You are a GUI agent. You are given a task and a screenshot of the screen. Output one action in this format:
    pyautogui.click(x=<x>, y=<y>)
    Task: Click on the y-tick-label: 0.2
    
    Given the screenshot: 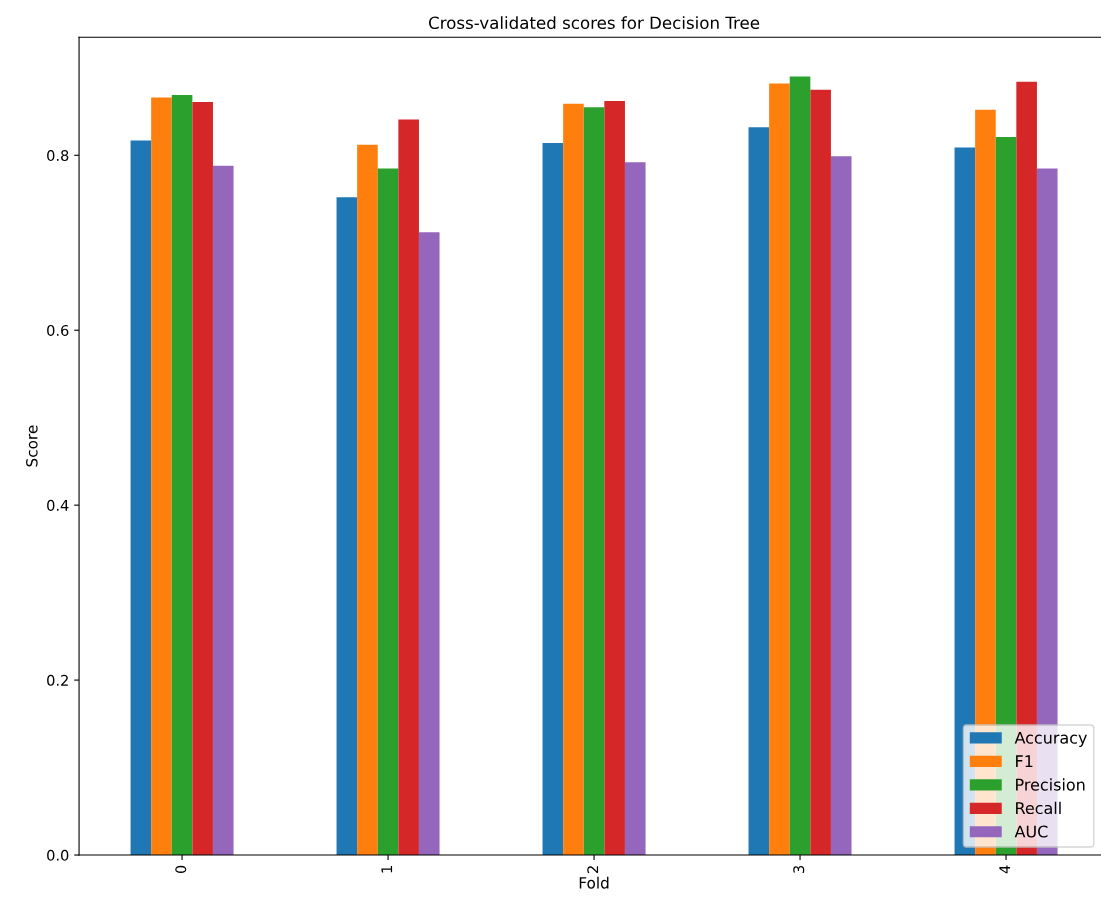 What is the action you would take?
    pyautogui.click(x=57, y=680)
    